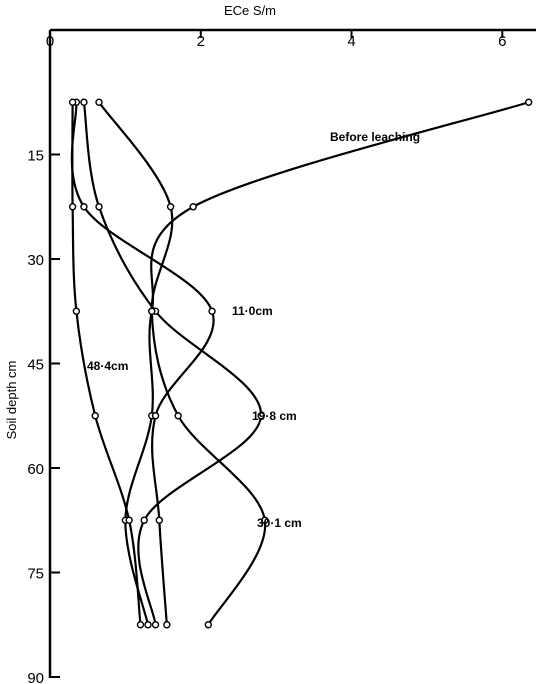  Describe the element at coordinates (35, 156) in the screenshot. I see `y-tick-label: 15` at that location.